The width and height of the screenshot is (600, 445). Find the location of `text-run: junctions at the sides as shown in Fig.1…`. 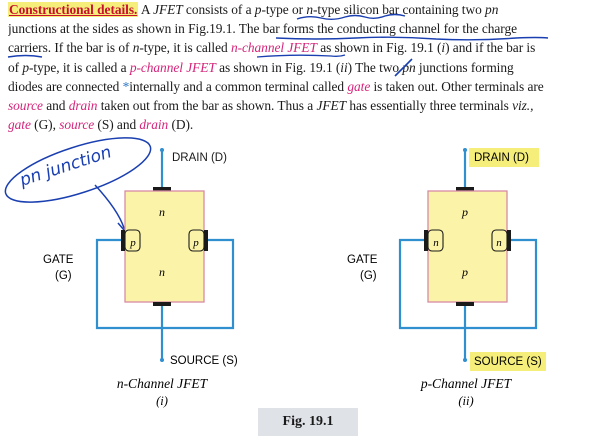

text-run: junctions at the sides as shown in Fig.1… is located at coordinates (263, 29).